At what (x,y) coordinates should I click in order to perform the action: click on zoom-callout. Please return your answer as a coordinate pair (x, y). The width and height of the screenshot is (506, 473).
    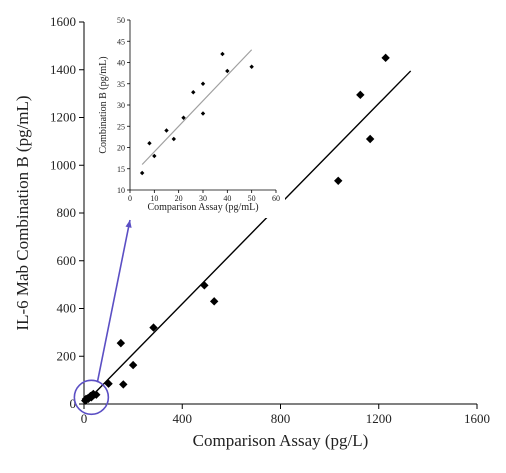
    Looking at the image, I should click on (102, 317).